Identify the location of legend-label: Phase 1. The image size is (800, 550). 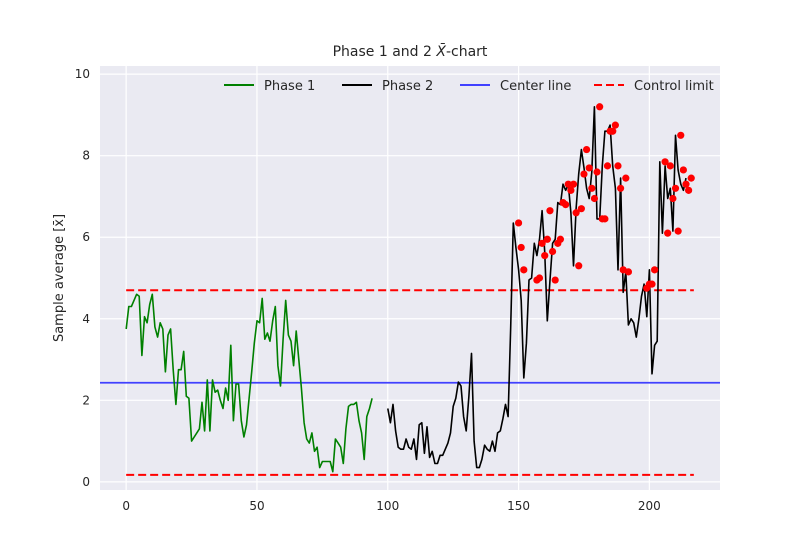
(289, 86).